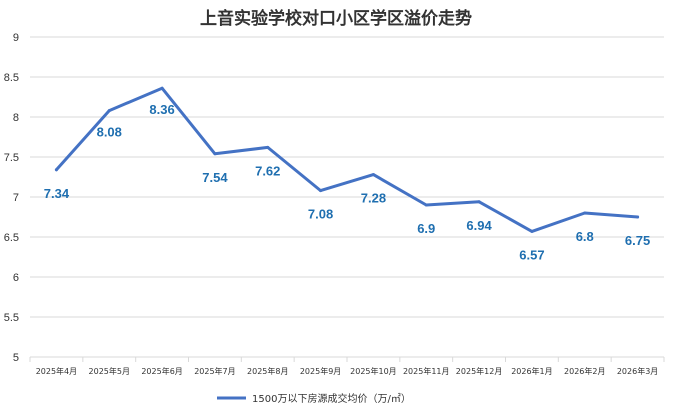 This screenshot has height=410, width=673. Describe the element at coordinates (426, 228) in the screenshot. I see `data-label: 6.9` at that location.